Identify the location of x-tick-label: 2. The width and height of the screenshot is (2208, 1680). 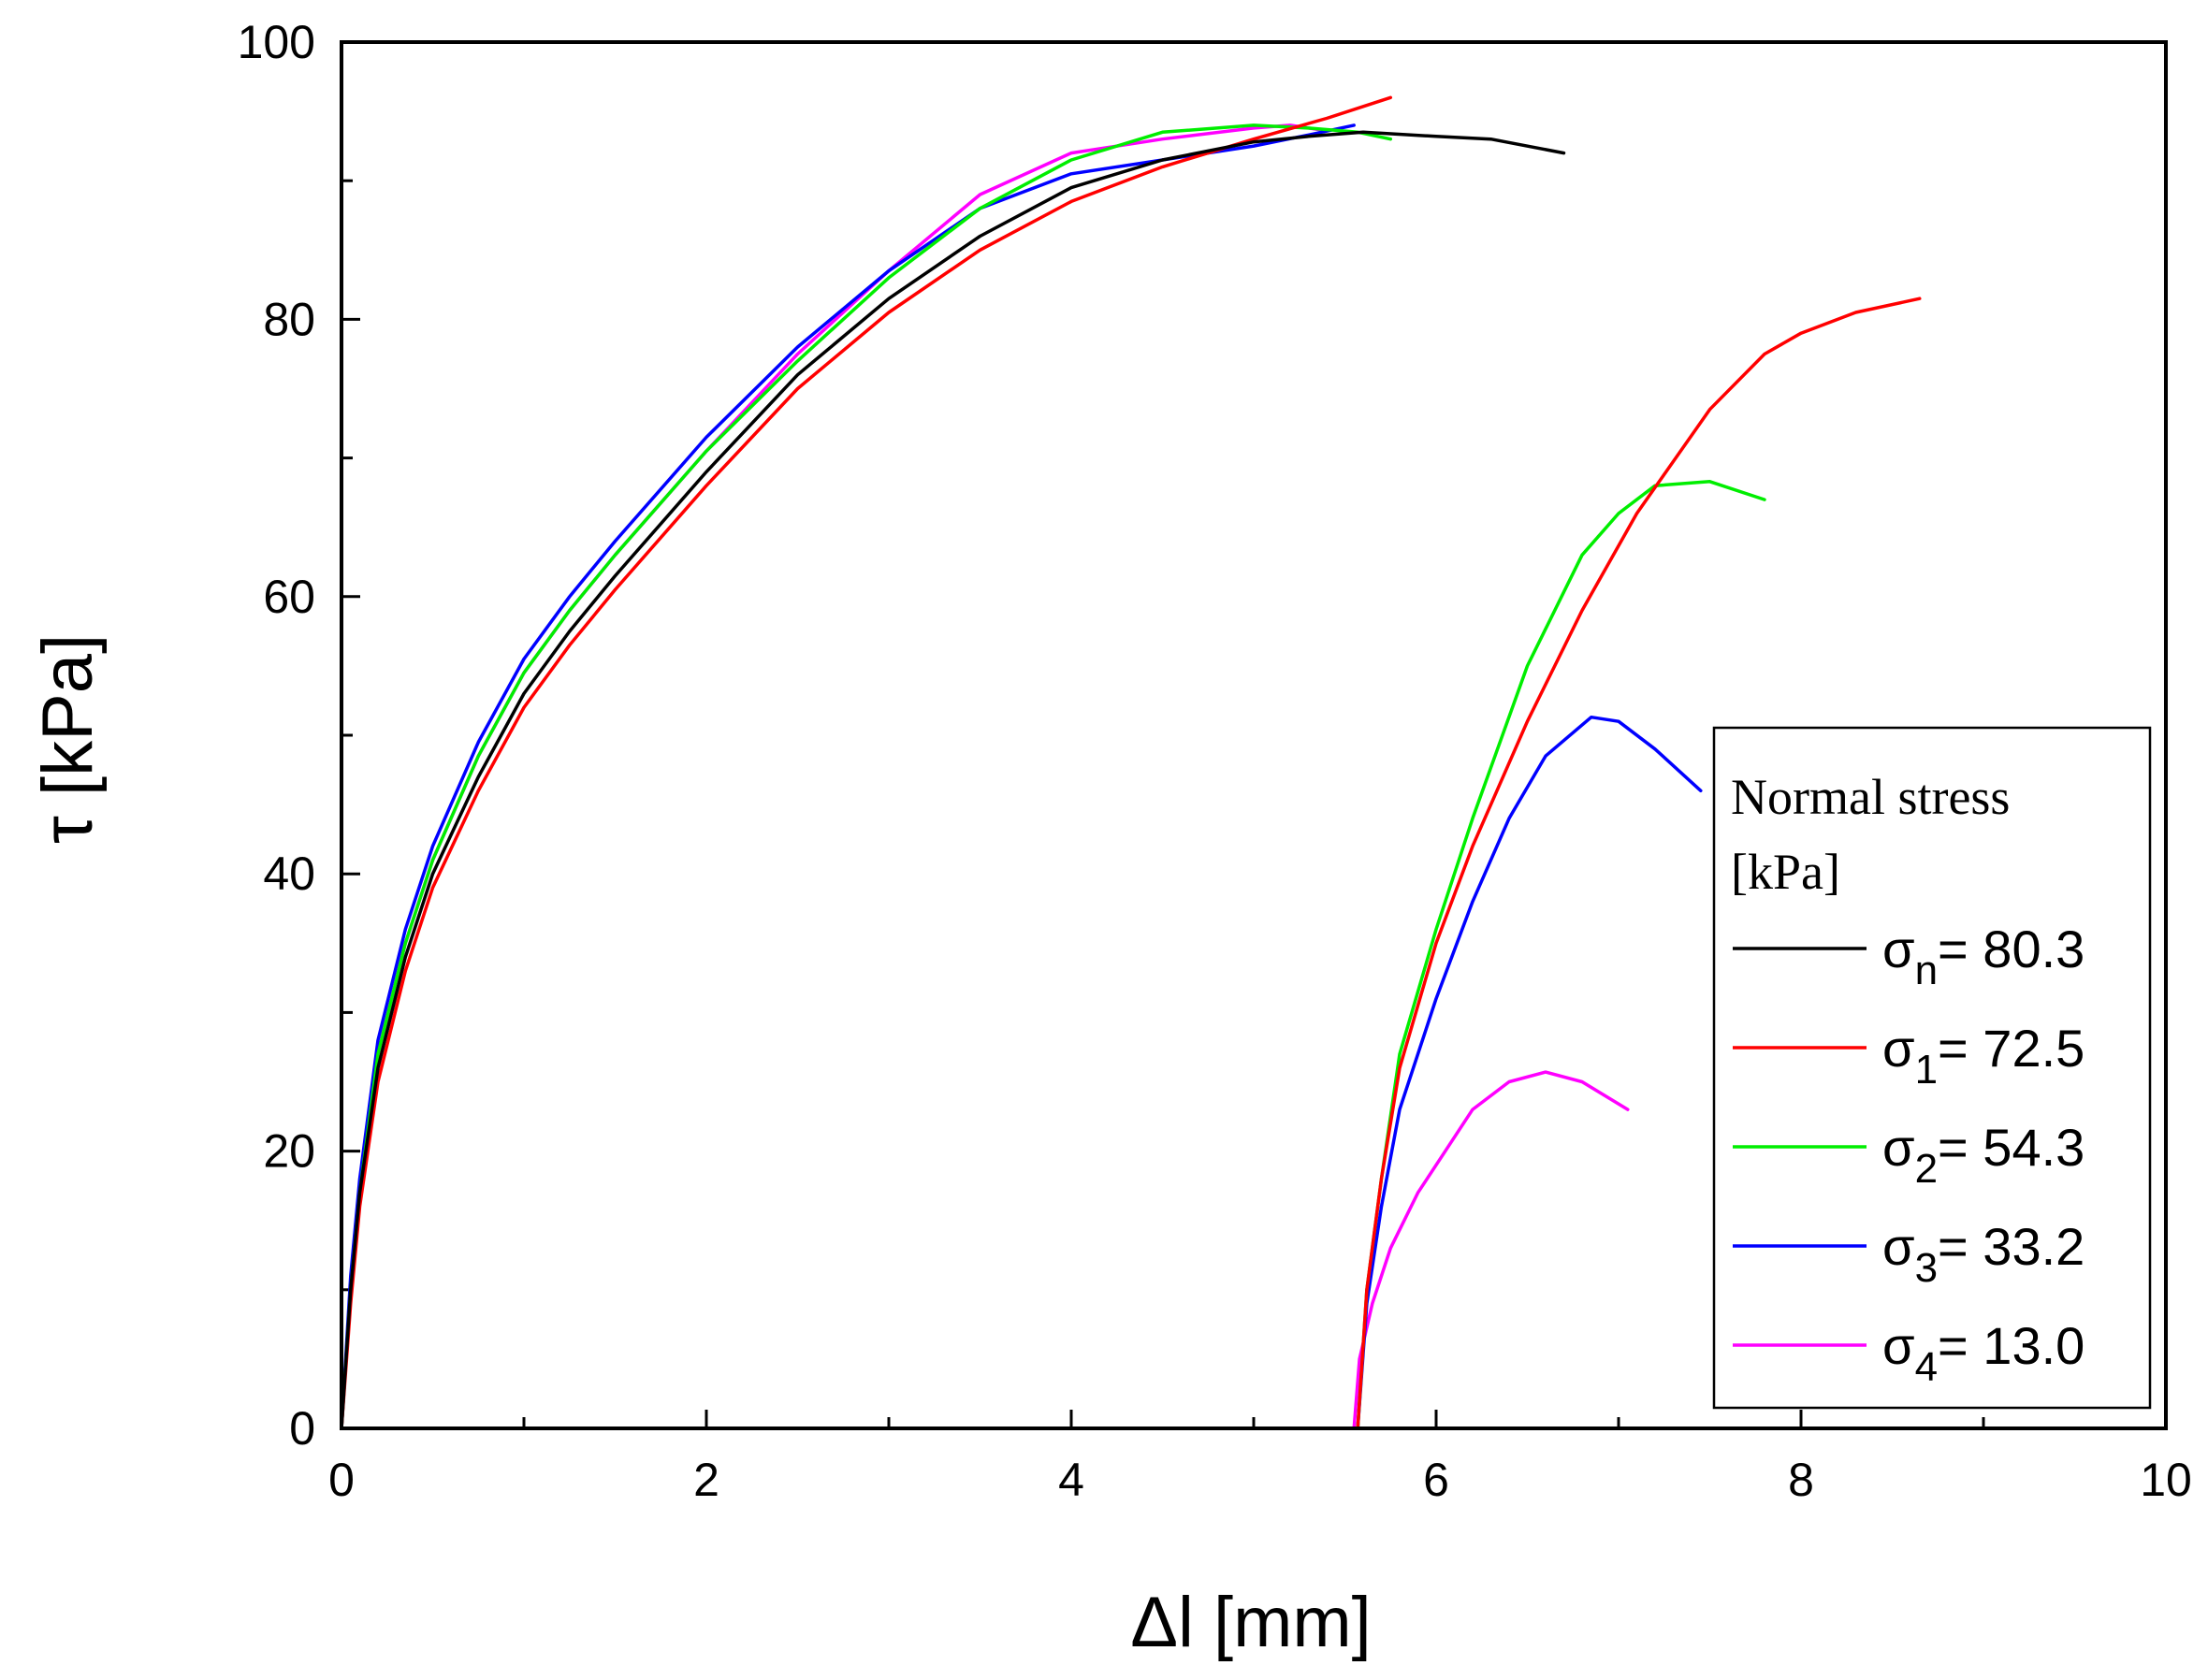
(706, 1480).